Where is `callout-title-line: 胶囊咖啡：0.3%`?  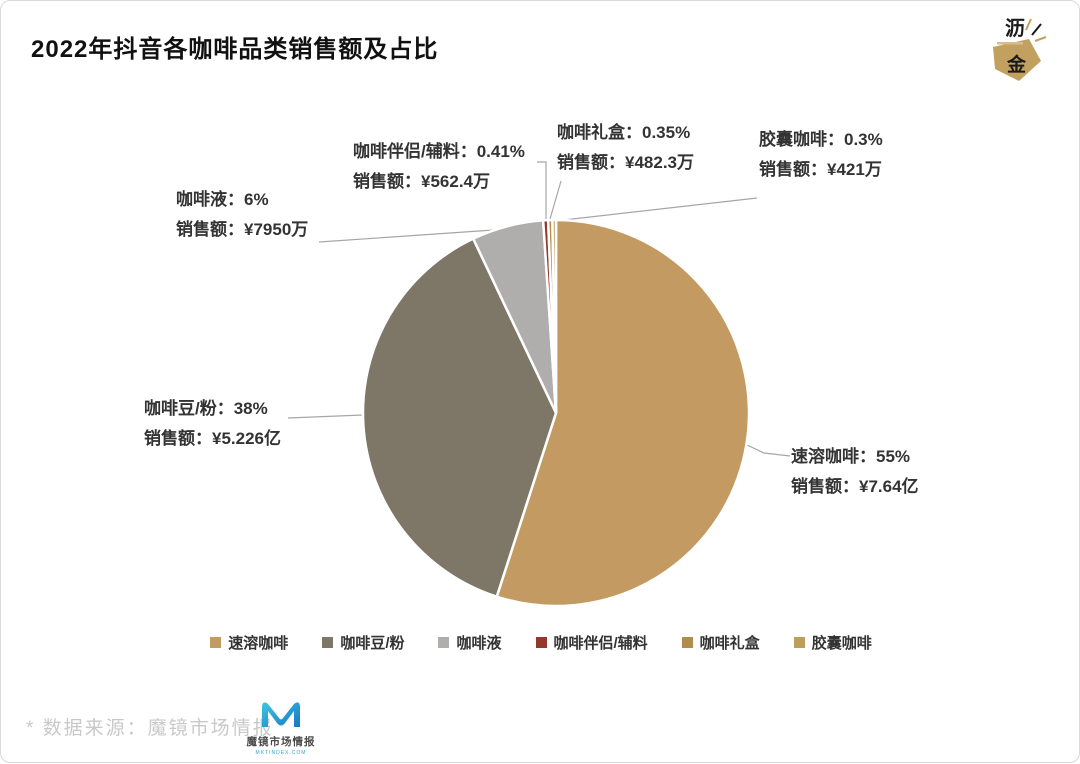 callout-title-line: 胶囊咖啡：0.3% is located at coordinates (821, 139).